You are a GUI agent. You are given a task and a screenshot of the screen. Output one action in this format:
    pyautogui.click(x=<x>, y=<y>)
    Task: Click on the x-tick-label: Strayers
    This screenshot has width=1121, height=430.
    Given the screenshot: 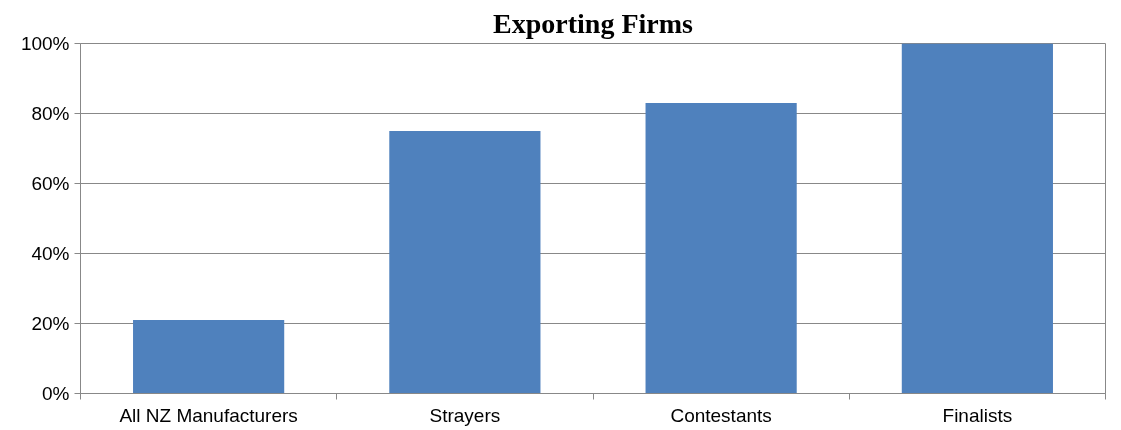 What is the action you would take?
    pyautogui.click(x=465, y=415)
    